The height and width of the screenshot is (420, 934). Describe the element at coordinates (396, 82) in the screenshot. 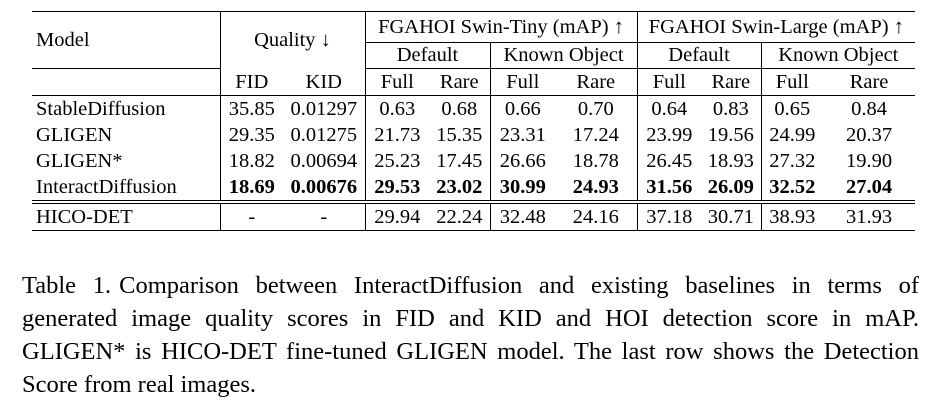

I see `header-tiny-default-full: Full` at that location.